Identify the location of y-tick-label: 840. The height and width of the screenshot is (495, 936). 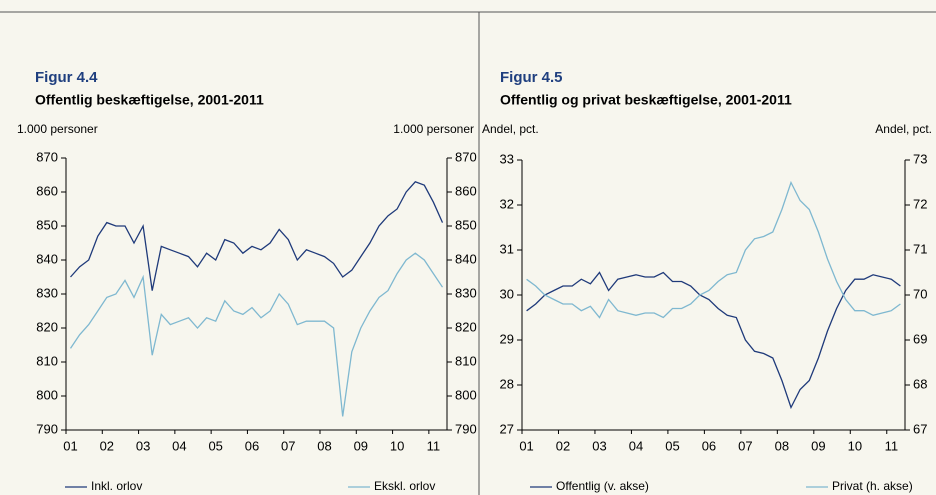
(47, 258).